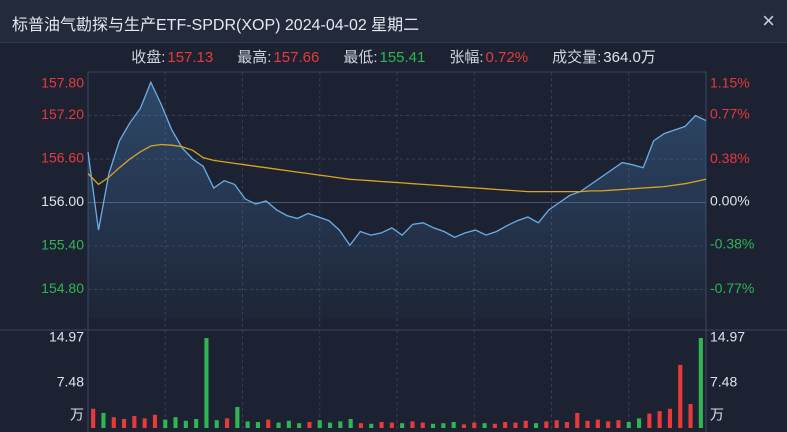  What do you see at coordinates (62, 83) in the screenshot?
I see `y-tick-label: 157.80` at bounding box center [62, 83].